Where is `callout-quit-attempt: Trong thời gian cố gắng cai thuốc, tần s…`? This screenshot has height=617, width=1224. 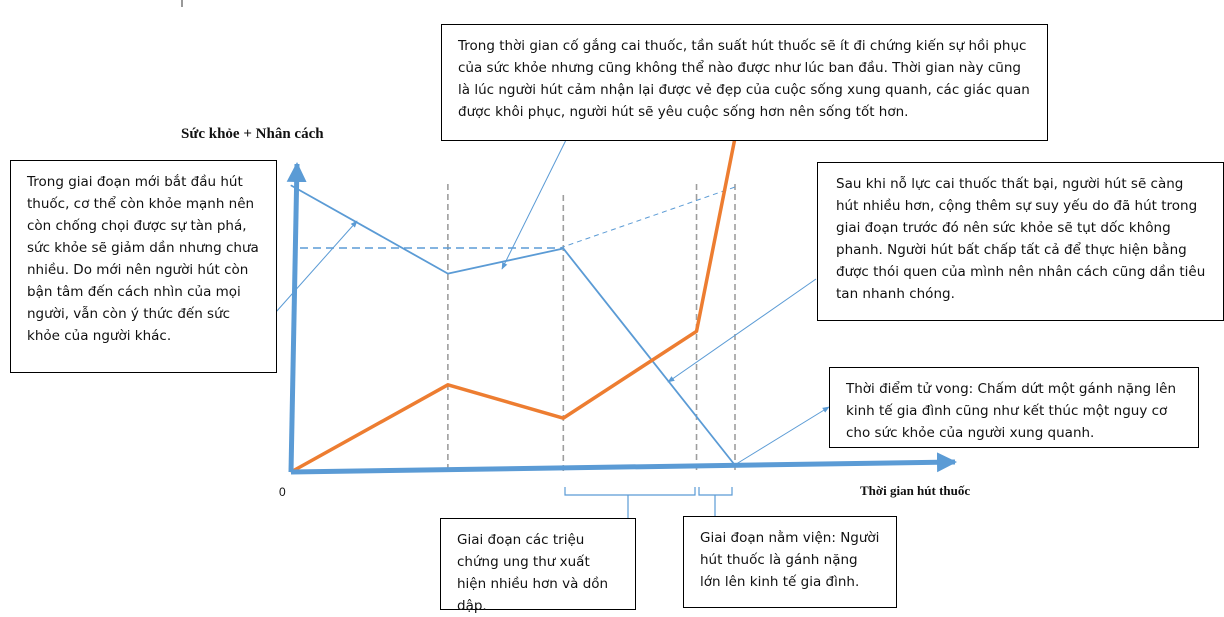 callout-quit-attempt: Trong thời gian cố gắng cai thuốc, tần s… is located at coordinates (744, 82).